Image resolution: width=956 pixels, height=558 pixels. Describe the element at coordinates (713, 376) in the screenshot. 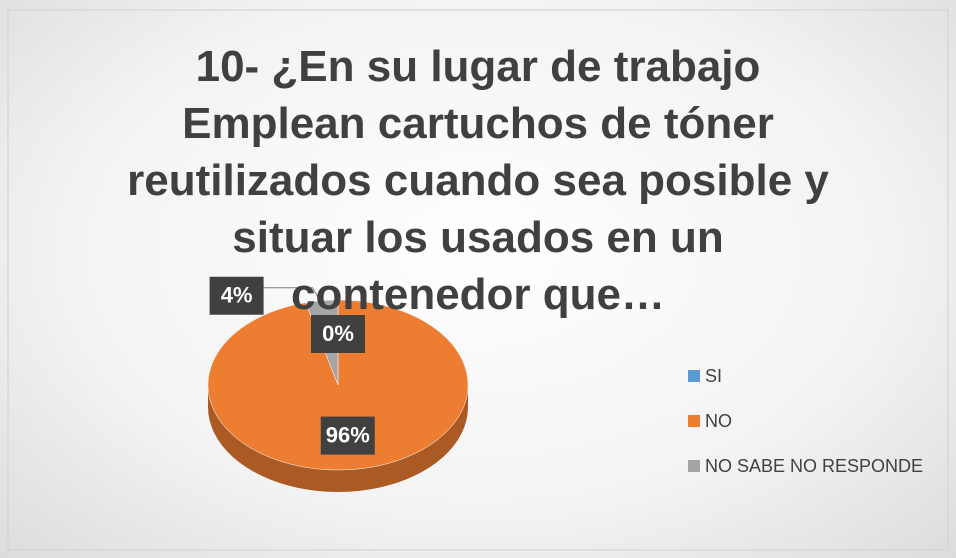

I see `legend-label: SI` at that location.